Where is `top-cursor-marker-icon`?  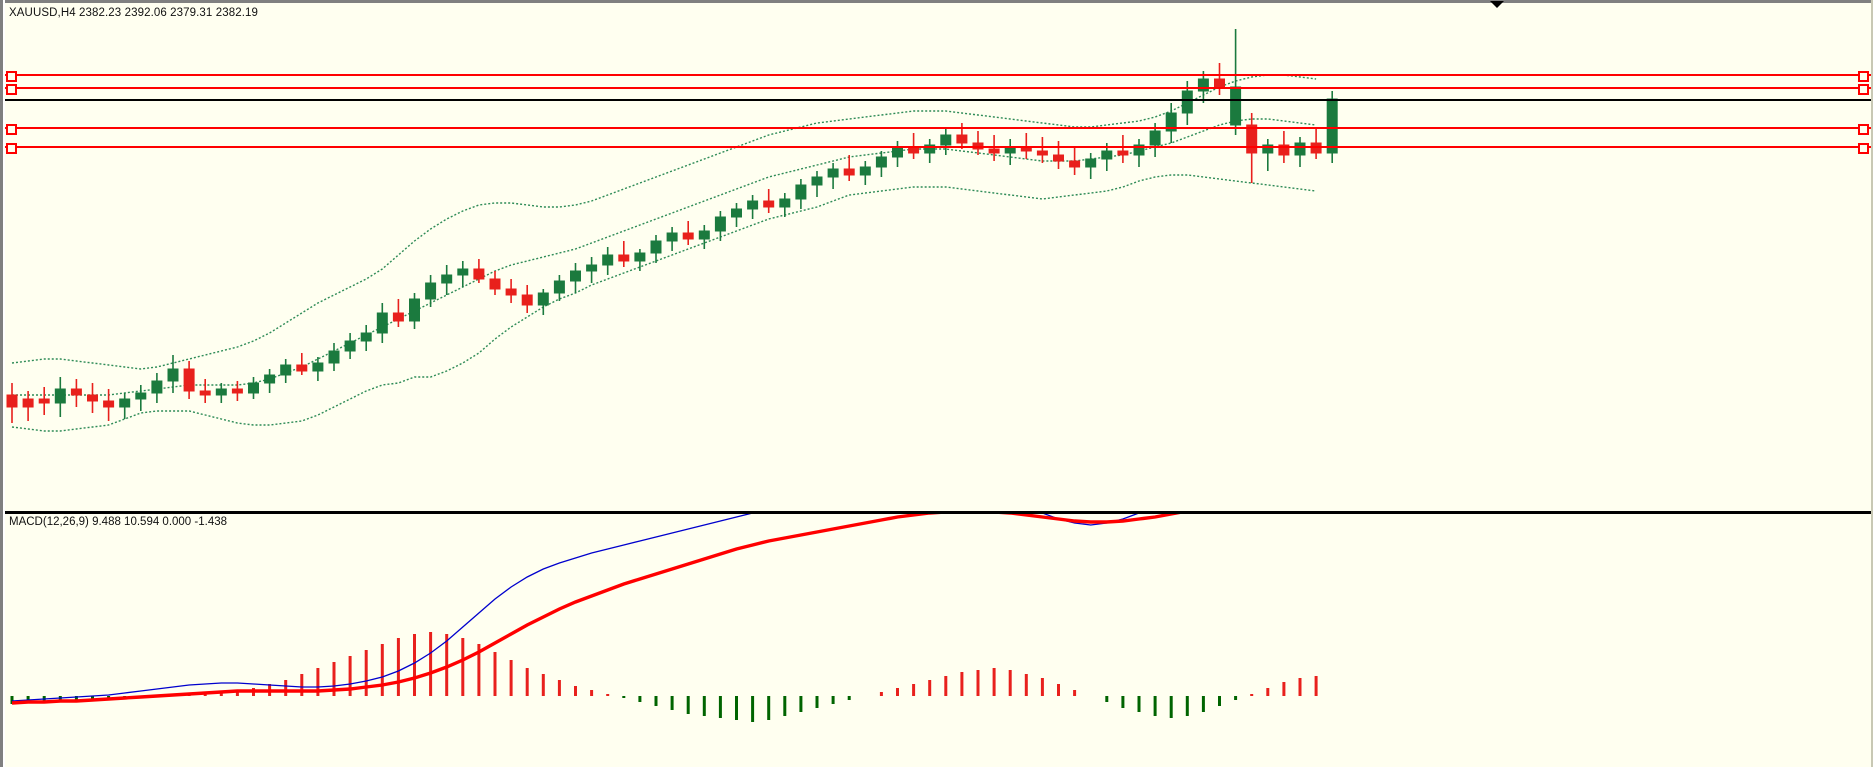 top-cursor-marker-icon is located at coordinates (1497, 4).